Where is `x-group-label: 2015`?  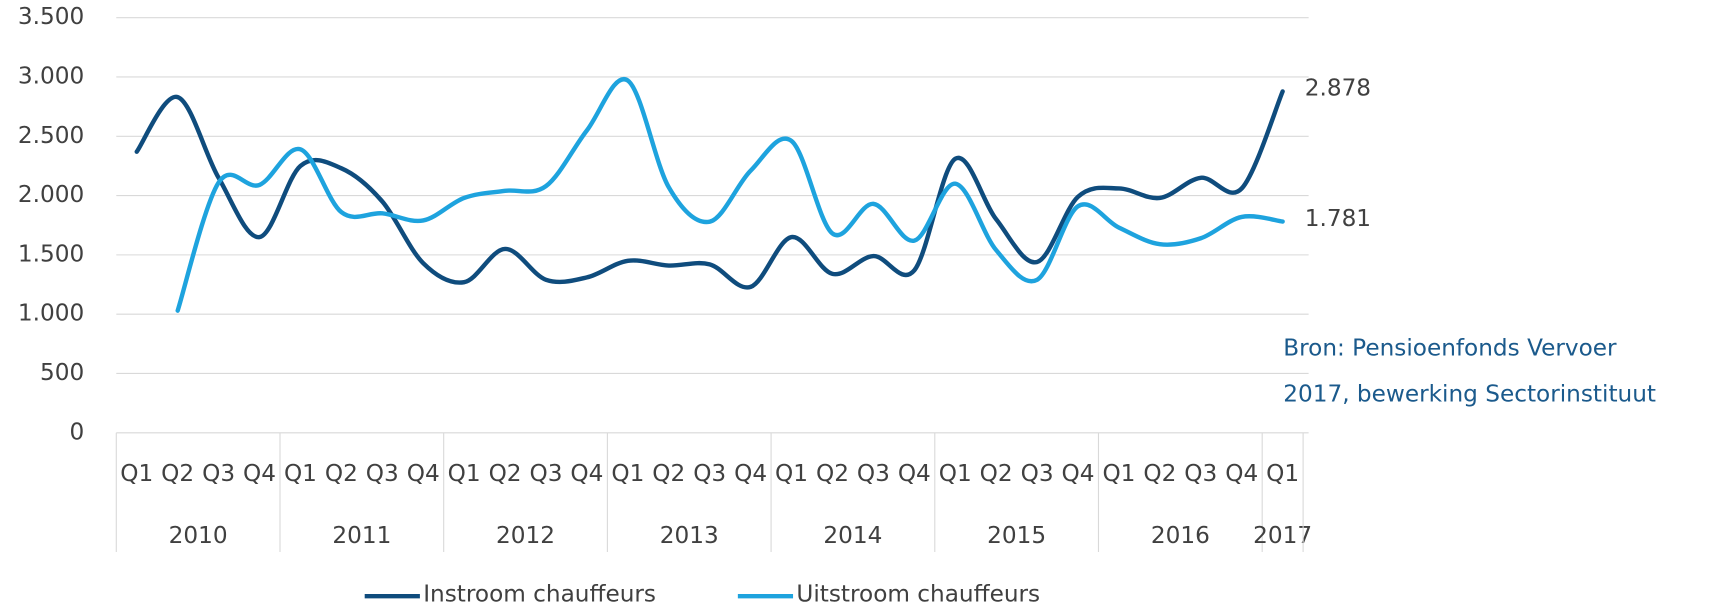 x-group-label: 2015 is located at coordinates (1016, 535).